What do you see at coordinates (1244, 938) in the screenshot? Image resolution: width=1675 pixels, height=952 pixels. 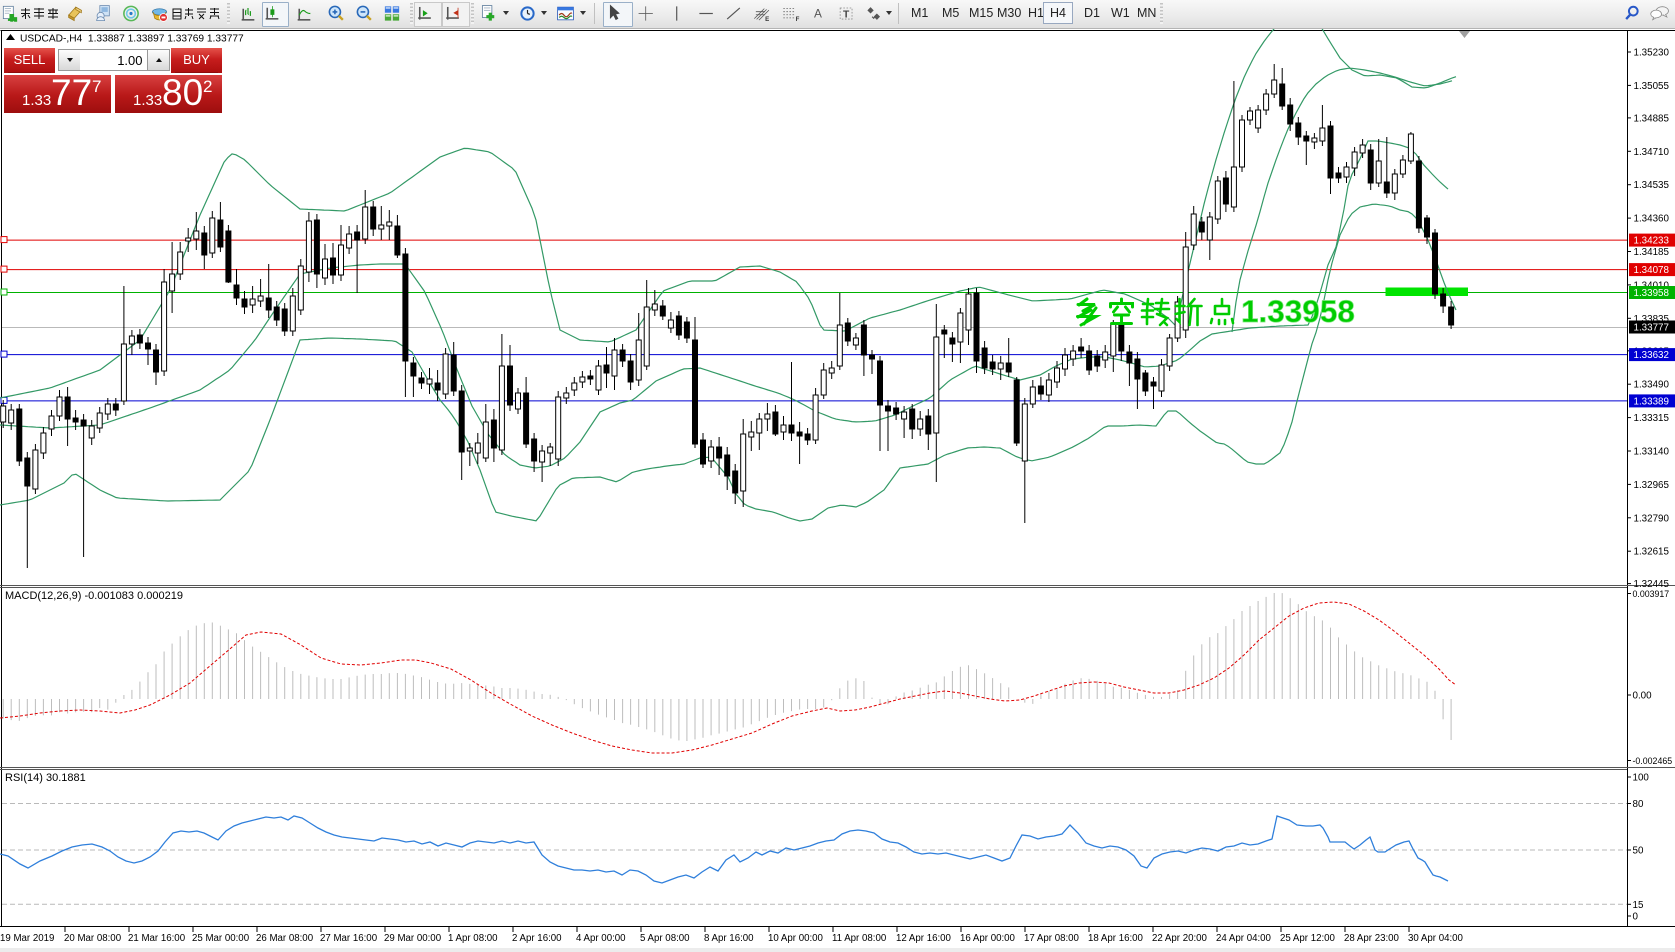 I see `svg-text: 24 Apr 04:00` at bounding box center [1244, 938].